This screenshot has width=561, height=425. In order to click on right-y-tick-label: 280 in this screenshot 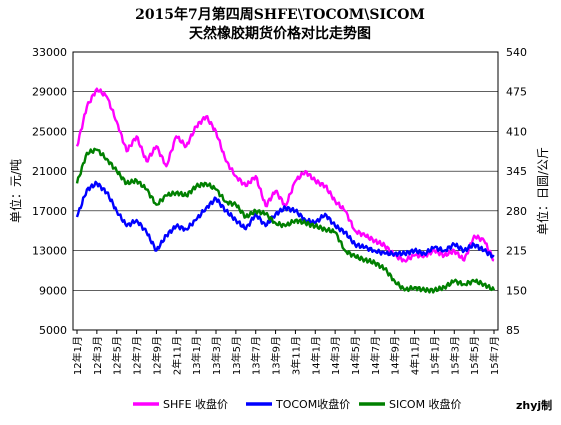, I will do `click(516, 211)`.